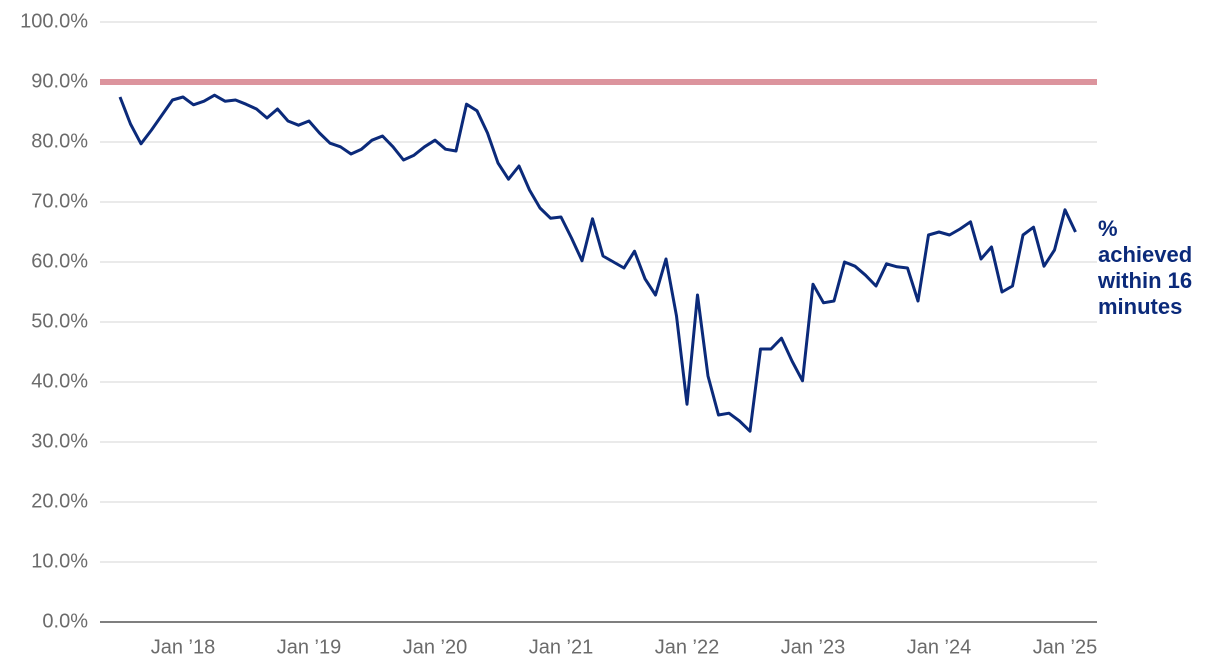 This screenshot has width=1220, height=668. What do you see at coordinates (59, 381) in the screenshot?
I see `y-tick-label: 40.0%` at bounding box center [59, 381].